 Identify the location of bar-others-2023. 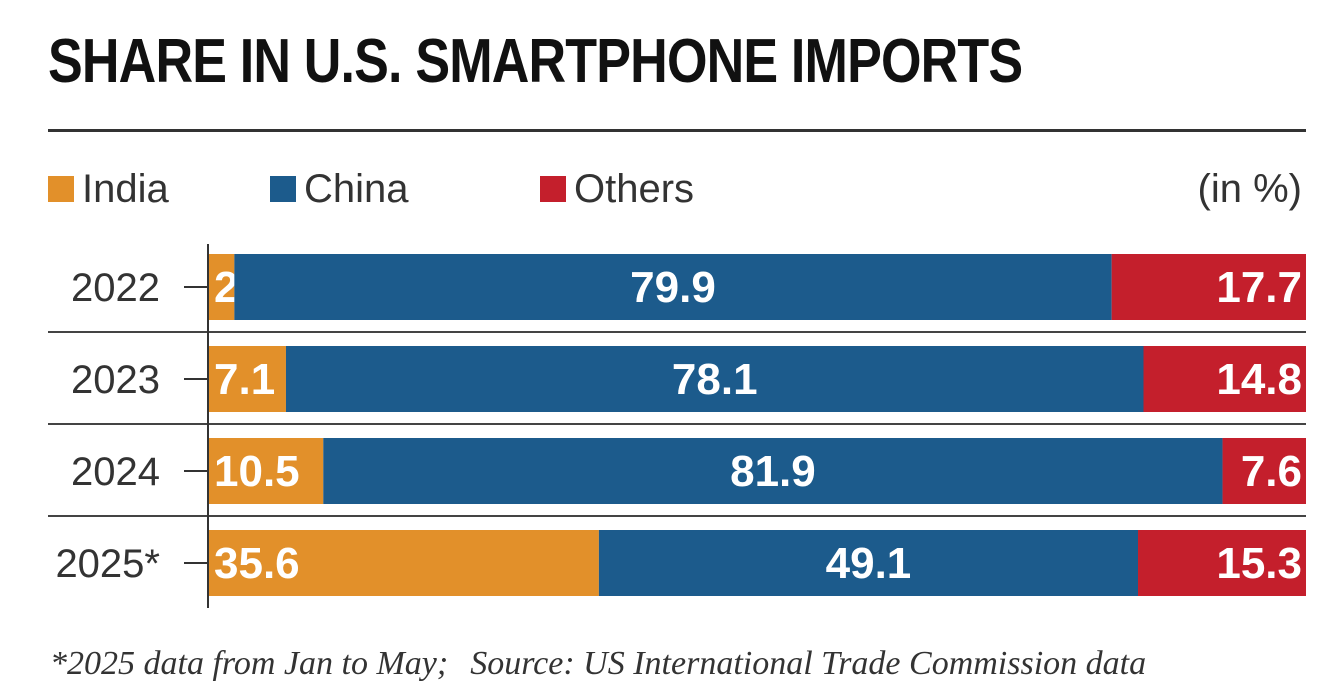
(1224, 379).